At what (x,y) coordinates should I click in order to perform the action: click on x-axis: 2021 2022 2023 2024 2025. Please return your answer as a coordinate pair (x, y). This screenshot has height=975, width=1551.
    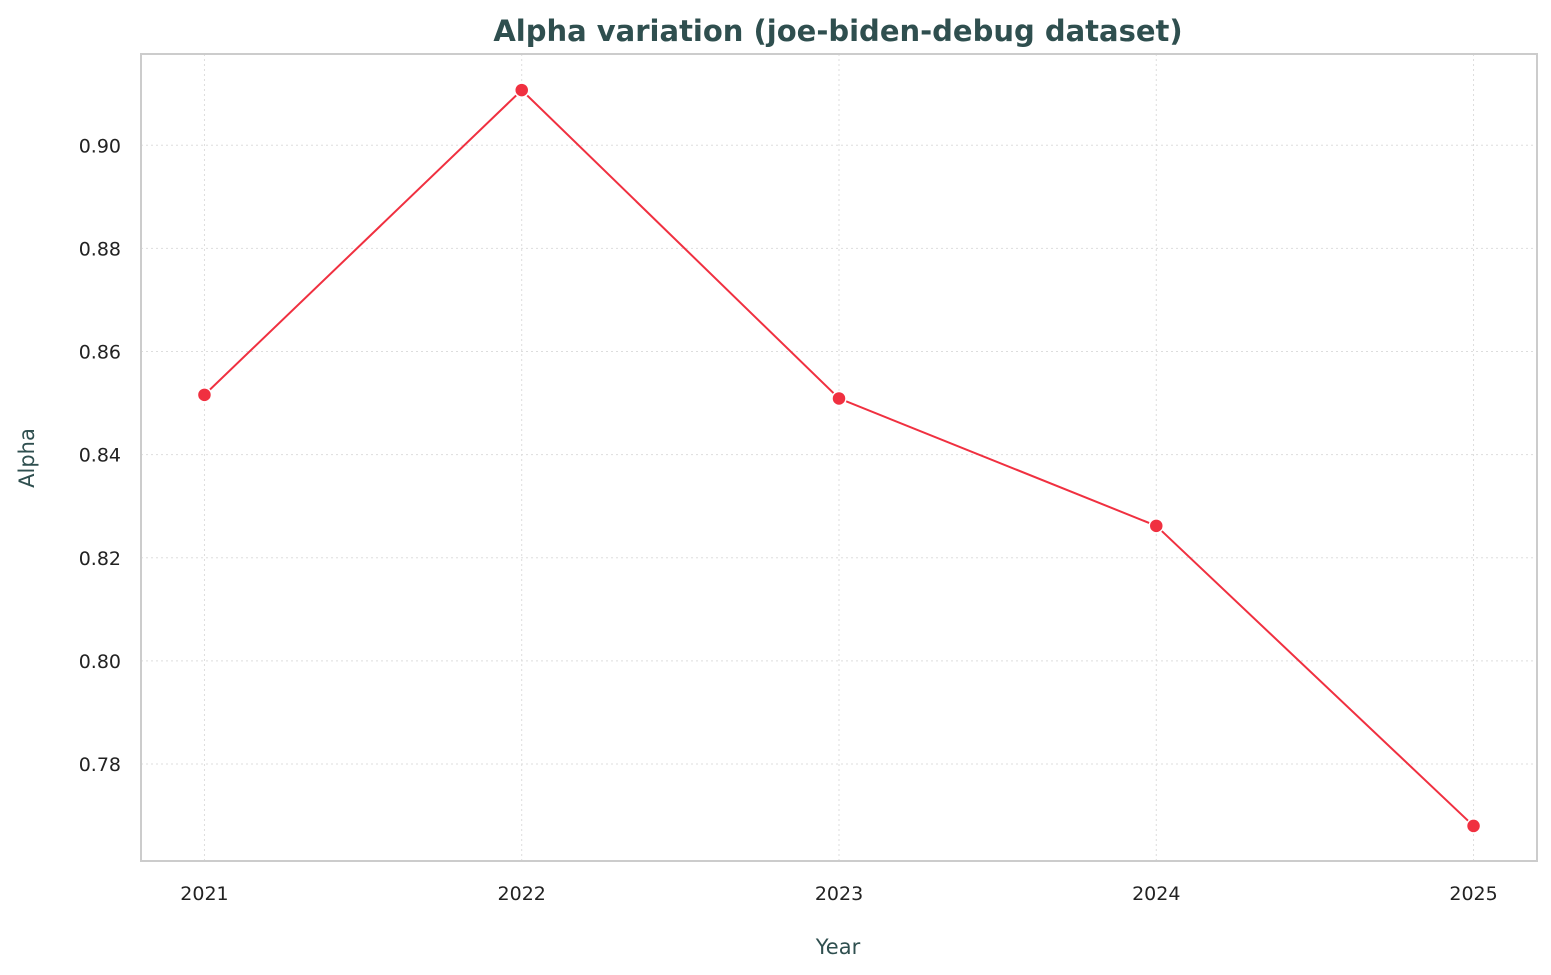
    Looking at the image, I should click on (838, 894).